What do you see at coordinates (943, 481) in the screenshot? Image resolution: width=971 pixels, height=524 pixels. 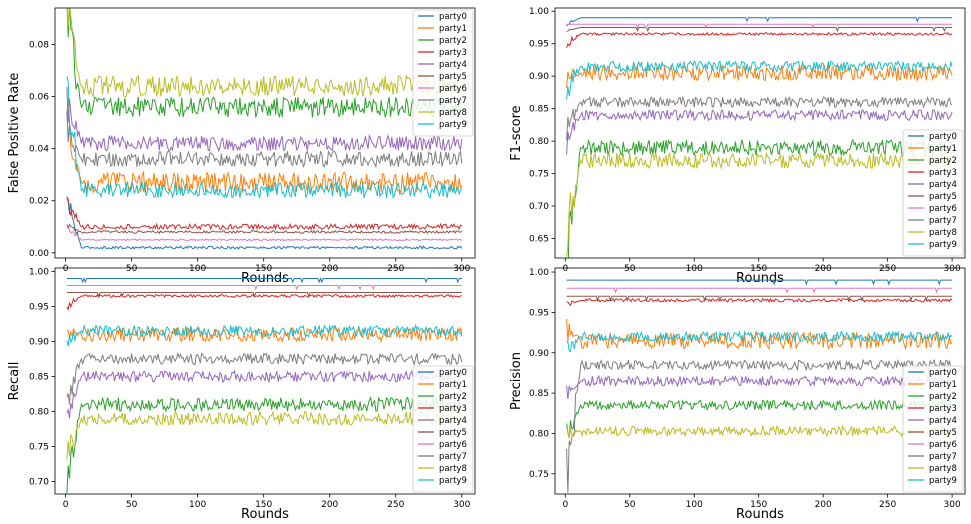 I see `legend-label-party9: party9` at bounding box center [943, 481].